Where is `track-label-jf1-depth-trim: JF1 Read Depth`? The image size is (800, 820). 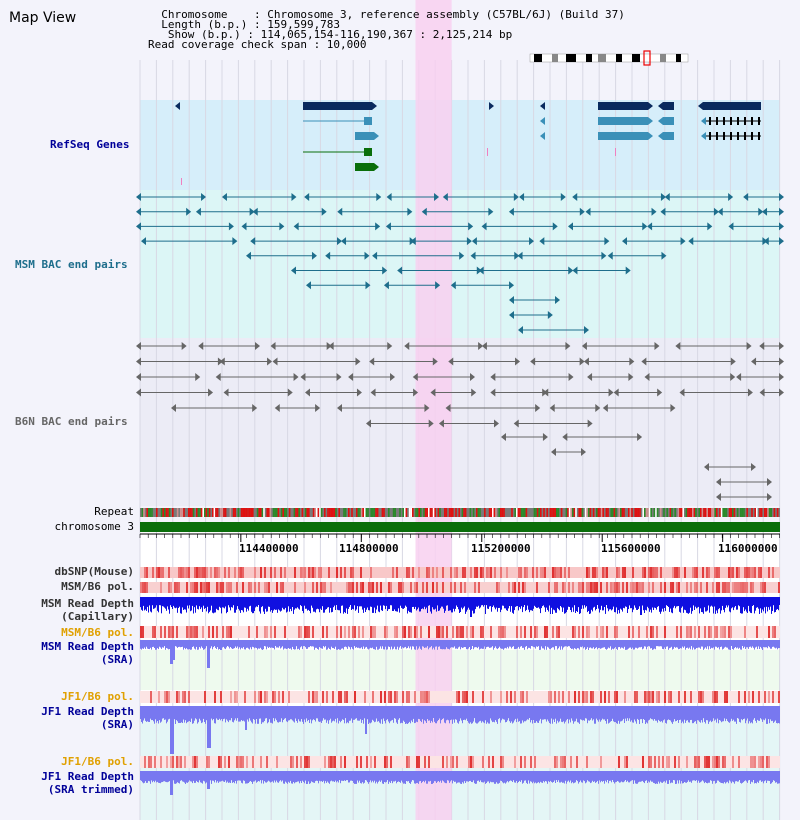 track-label-jf1-depth-trim: JF1 Read Depth is located at coordinates (87, 776).